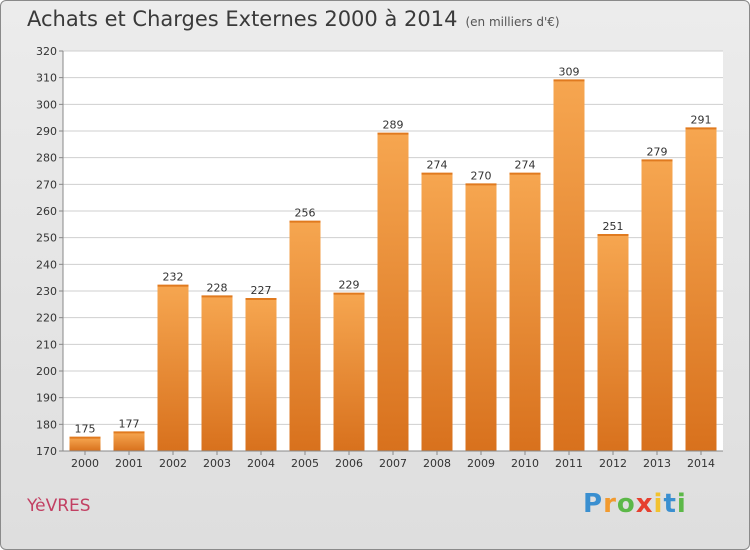 The height and width of the screenshot is (550, 750). What do you see at coordinates (644, 504) in the screenshot?
I see `logo-letter: x` at bounding box center [644, 504].